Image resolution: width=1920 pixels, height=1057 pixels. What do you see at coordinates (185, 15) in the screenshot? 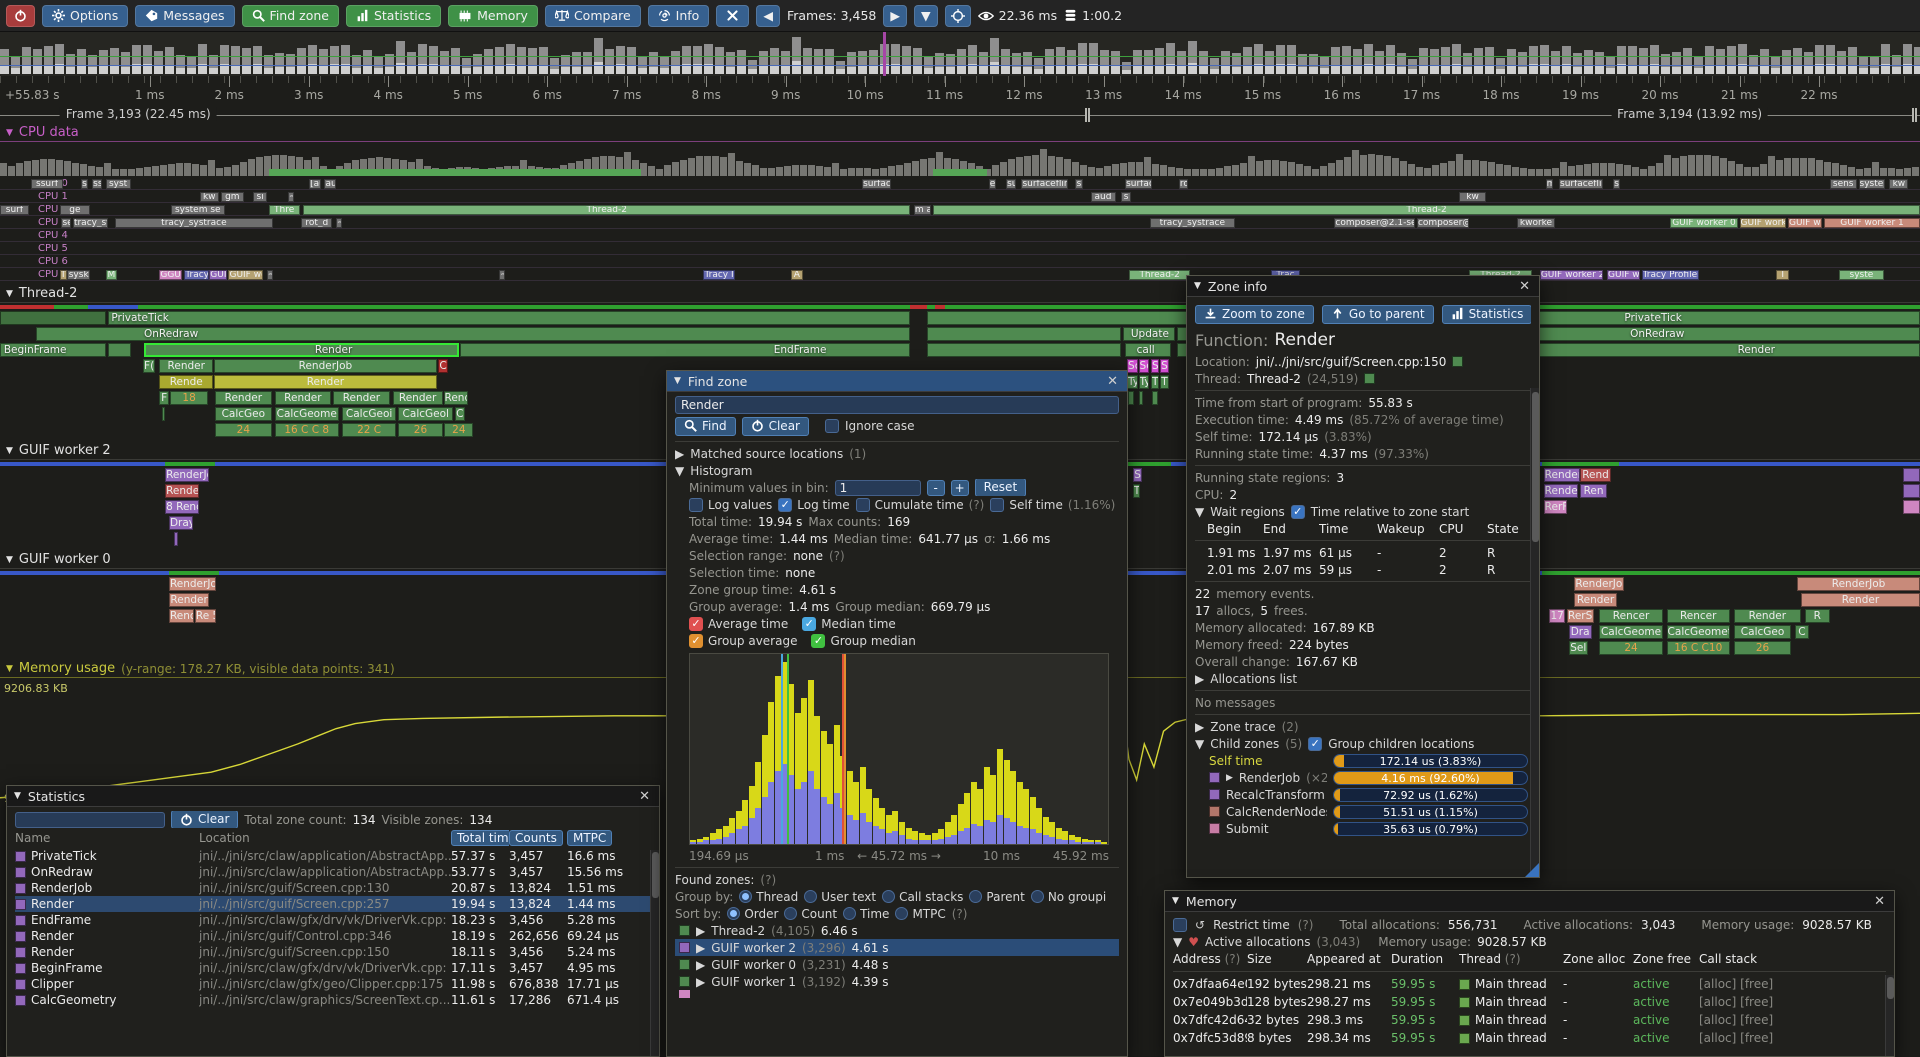
I see `messages-button: Messages` at bounding box center [185, 15].